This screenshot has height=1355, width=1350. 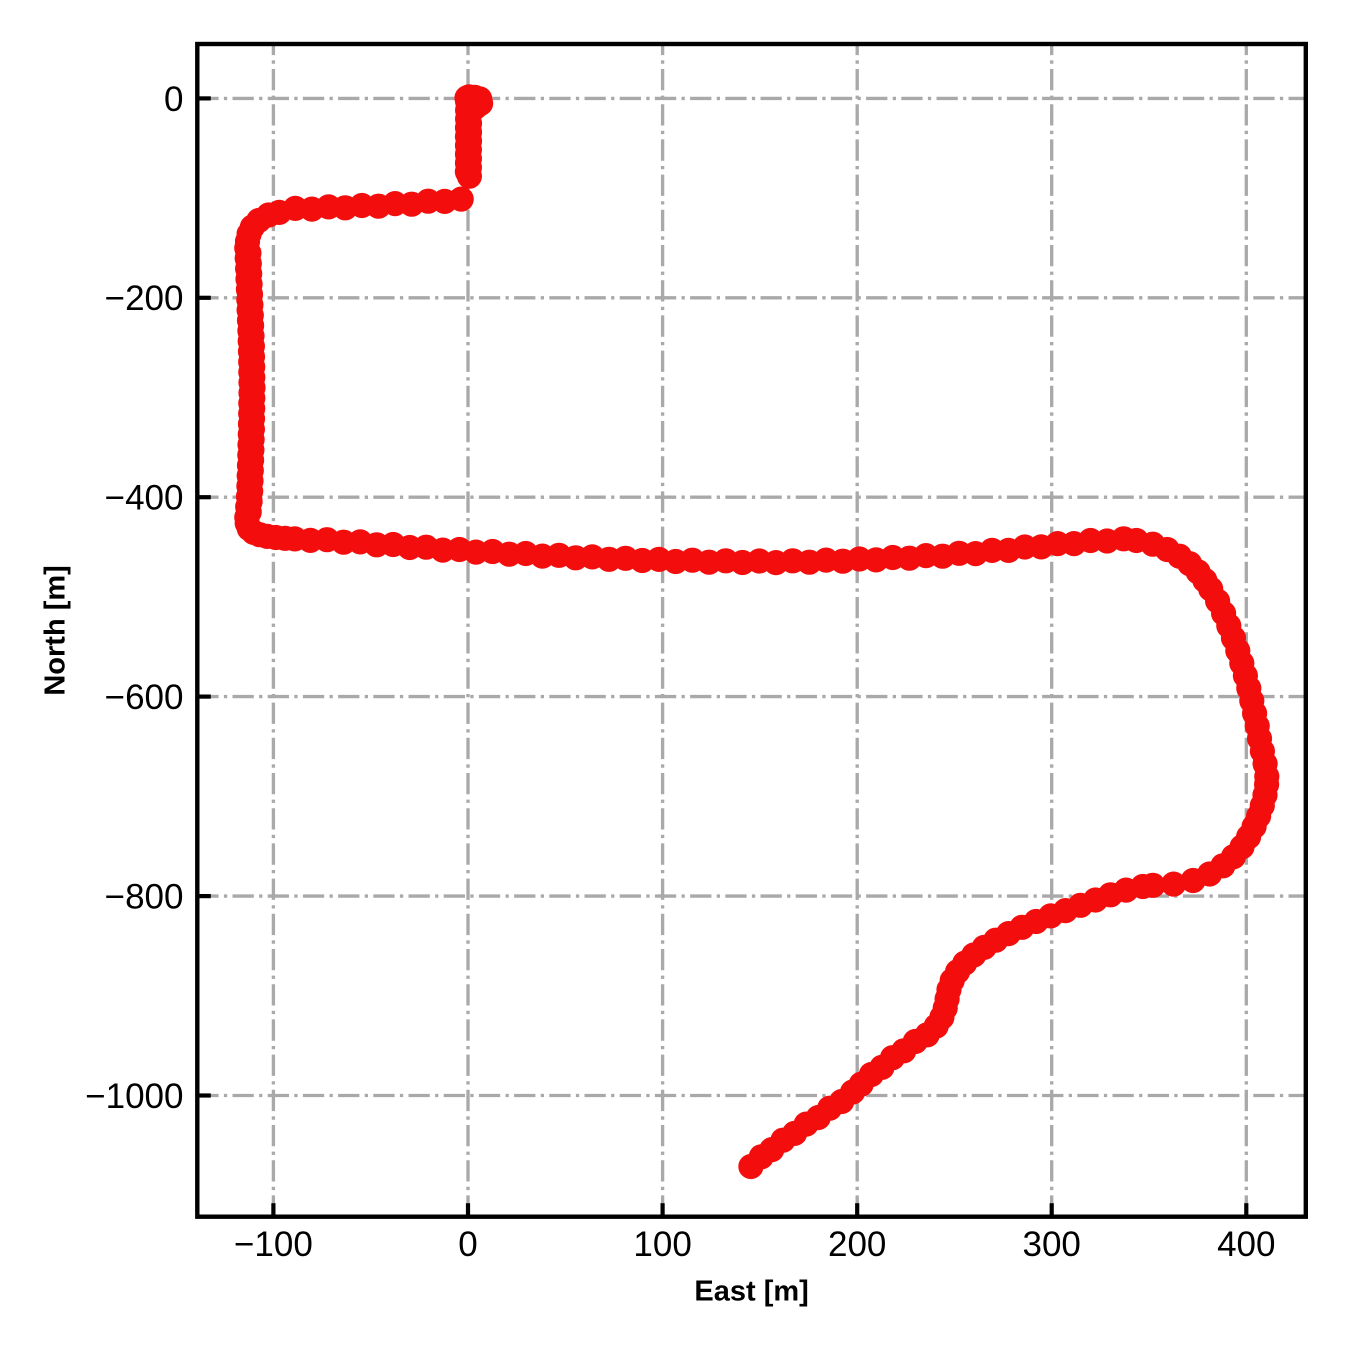 I want to click on svg-text: −1000, so click(x=134, y=1096).